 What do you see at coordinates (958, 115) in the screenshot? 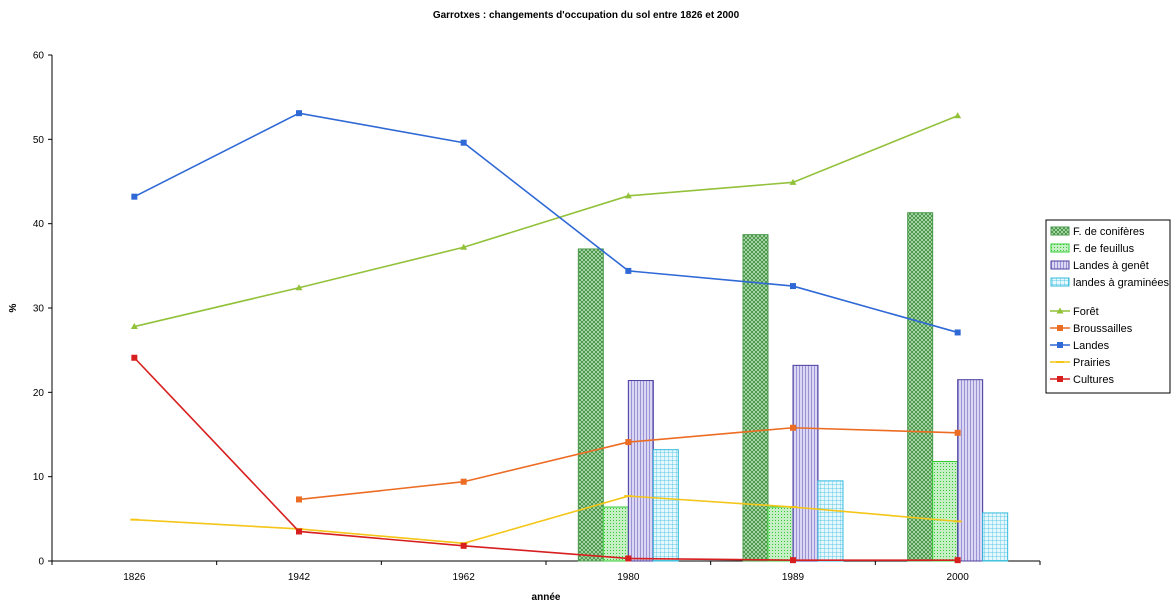
I see `point-for-t-2000` at bounding box center [958, 115].